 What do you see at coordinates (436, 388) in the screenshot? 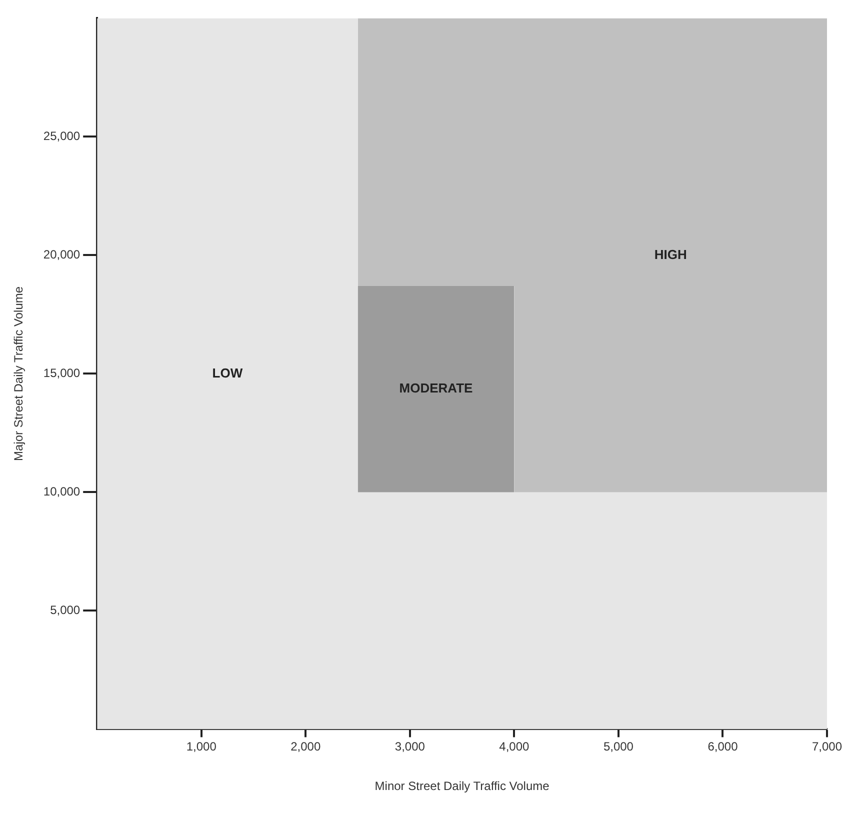
I see `series-label: MODERATE` at bounding box center [436, 388].